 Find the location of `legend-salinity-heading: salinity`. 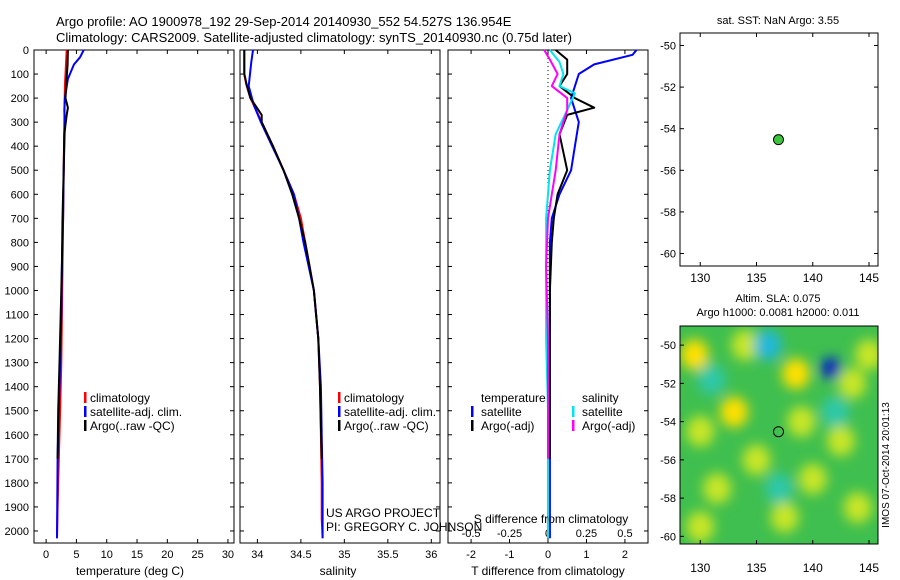

legend-salinity-heading: salinity is located at coordinates (600, 398).